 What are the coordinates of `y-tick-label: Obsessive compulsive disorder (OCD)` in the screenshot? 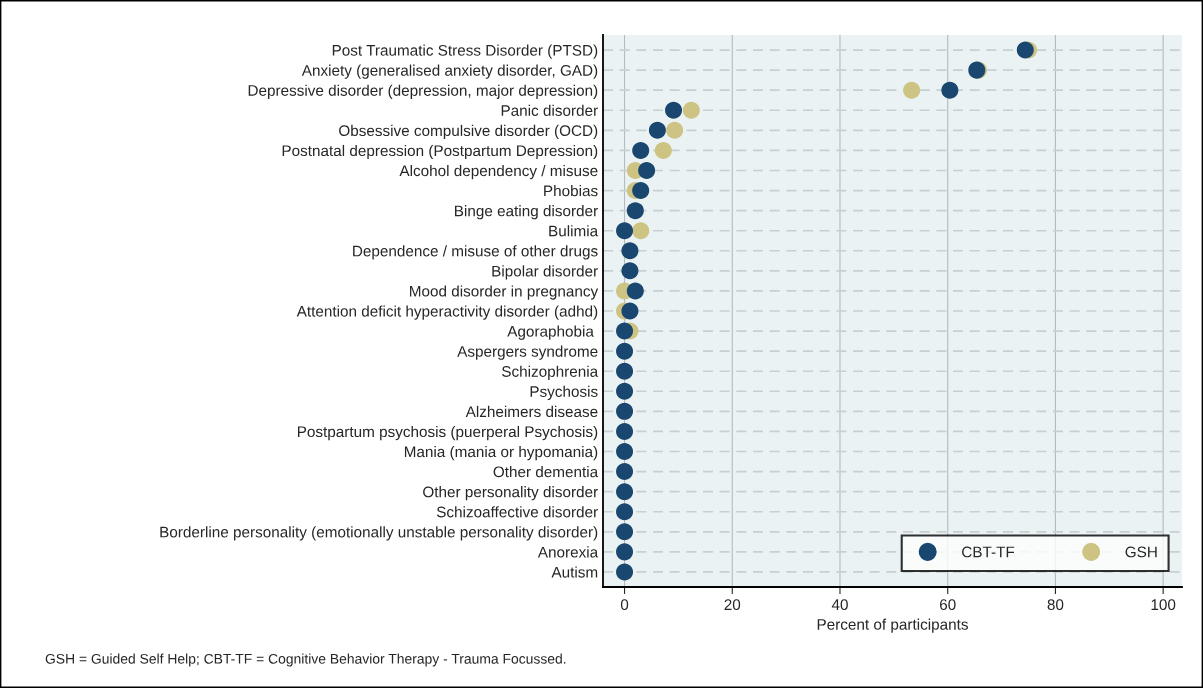 It's located at (468, 132).